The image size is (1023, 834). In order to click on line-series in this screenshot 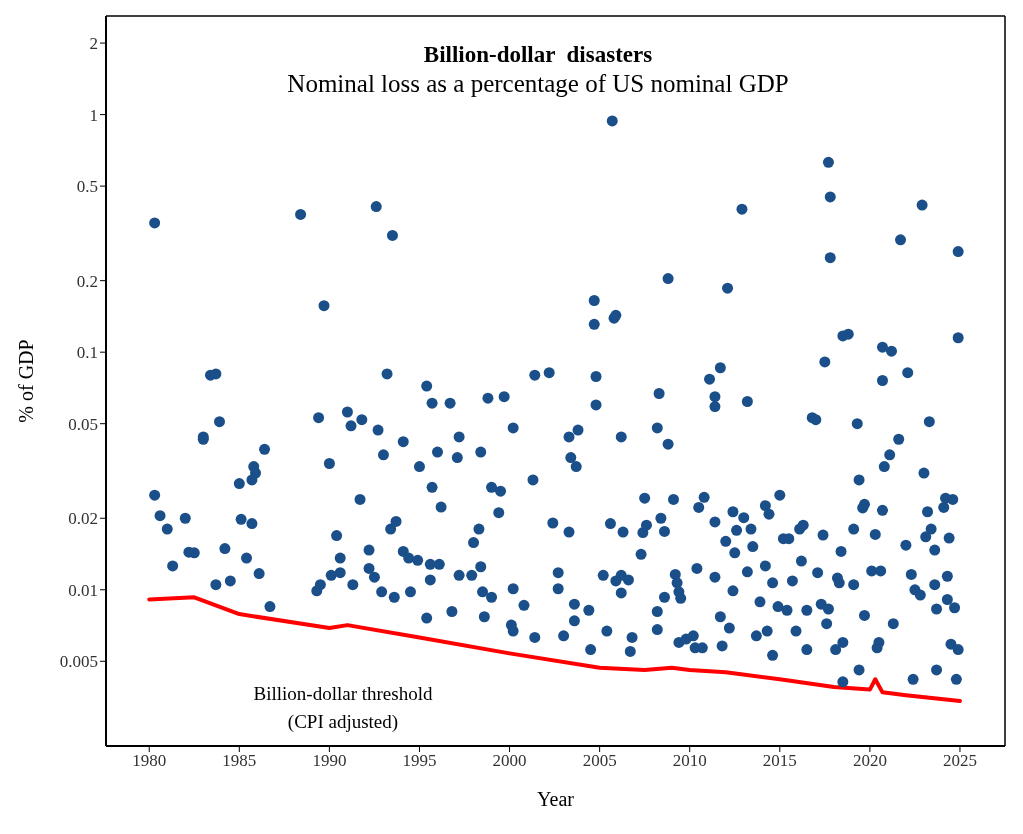, I will do `click(554, 649)`.